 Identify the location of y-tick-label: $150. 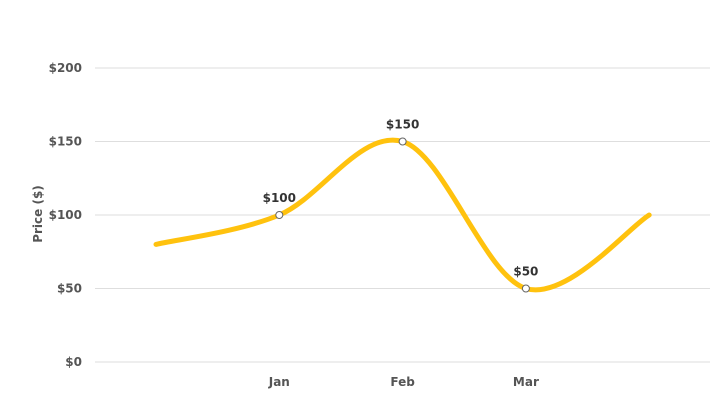
(65, 142).